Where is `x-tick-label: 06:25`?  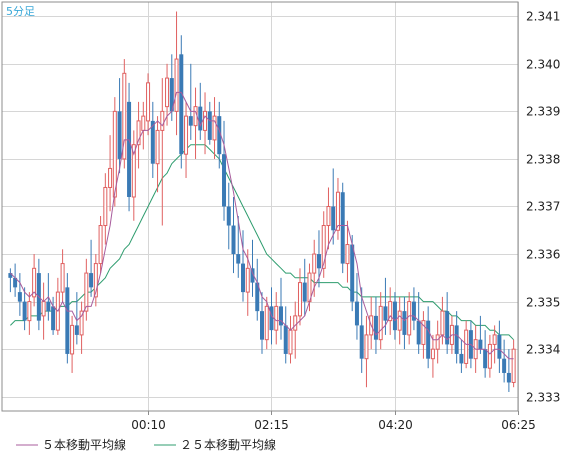
x-tick-label: 06:25 is located at coordinates (518, 425).